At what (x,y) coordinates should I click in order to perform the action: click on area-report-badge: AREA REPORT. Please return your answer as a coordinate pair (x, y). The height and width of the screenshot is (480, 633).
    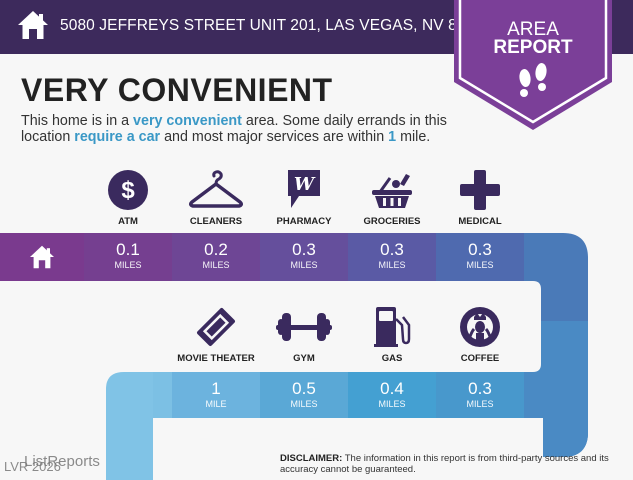
    Looking at the image, I should click on (533, 66).